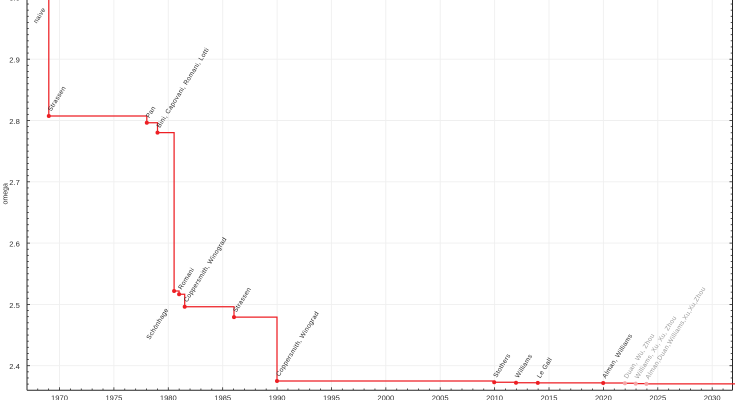 The image size is (735, 400). I want to click on svg-text: 2.5, so click(14, 305).